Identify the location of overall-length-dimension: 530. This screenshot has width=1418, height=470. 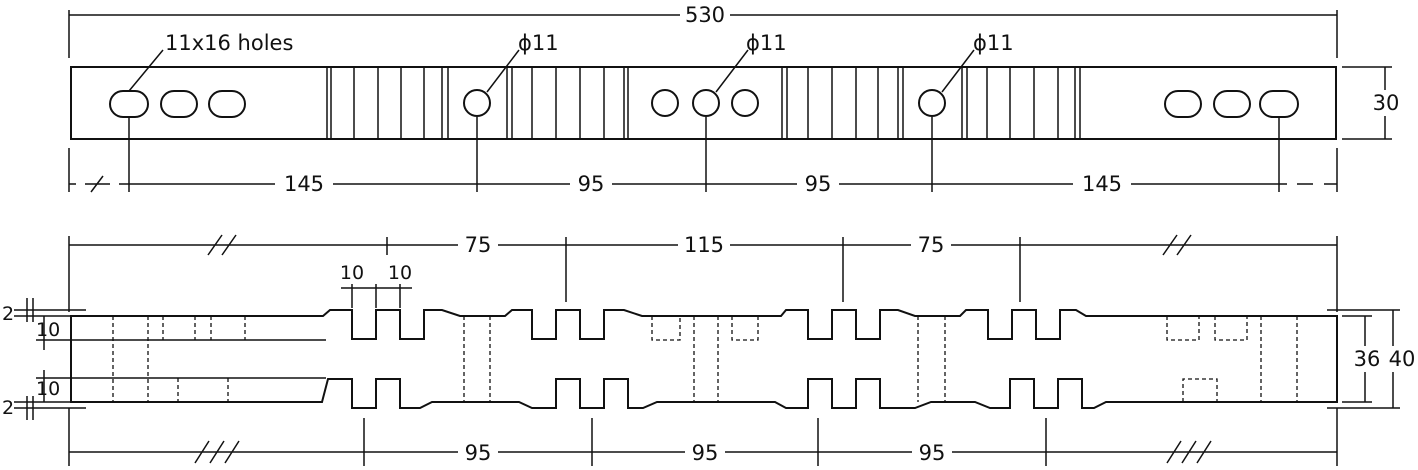
(703, 30).